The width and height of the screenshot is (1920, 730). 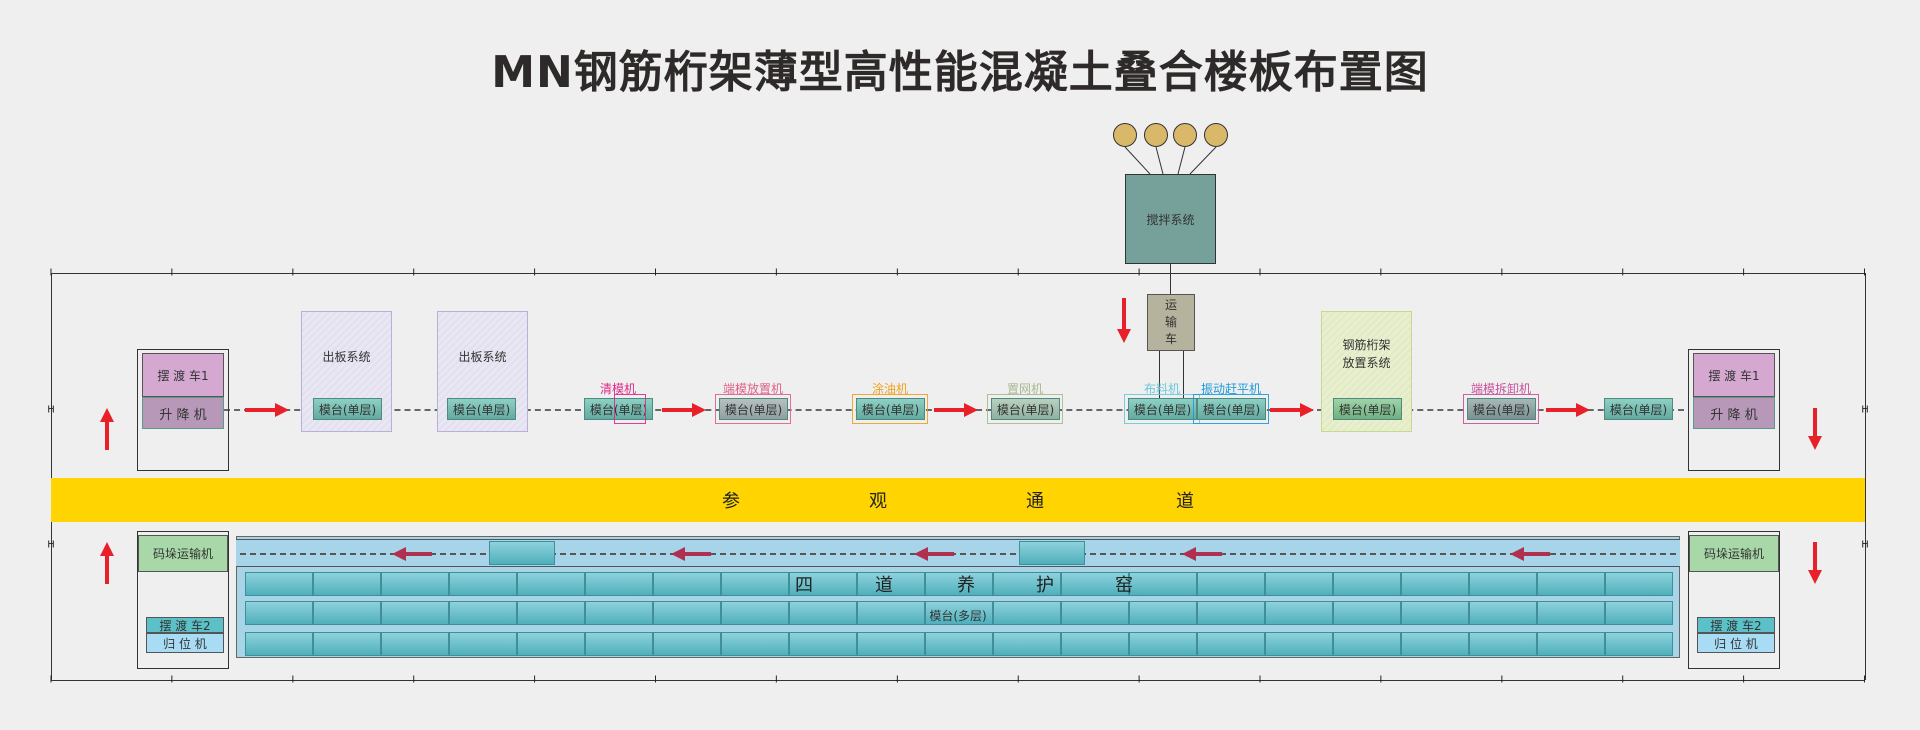 What do you see at coordinates (1815, 429) in the screenshot?
I see `arrow-down-icon` at bounding box center [1815, 429].